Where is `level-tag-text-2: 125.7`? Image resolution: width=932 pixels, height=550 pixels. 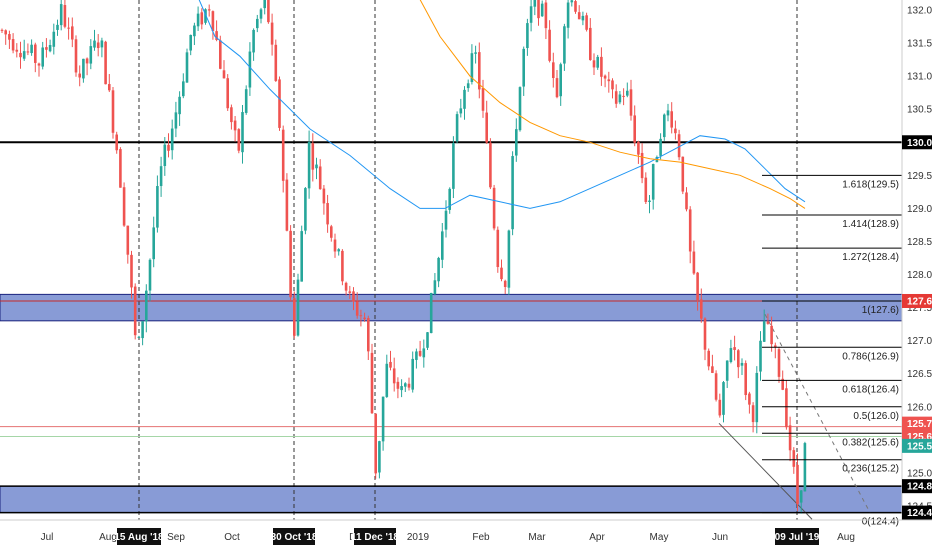
level-tag-text-2: 125.7 is located at coordinates (919, 424).